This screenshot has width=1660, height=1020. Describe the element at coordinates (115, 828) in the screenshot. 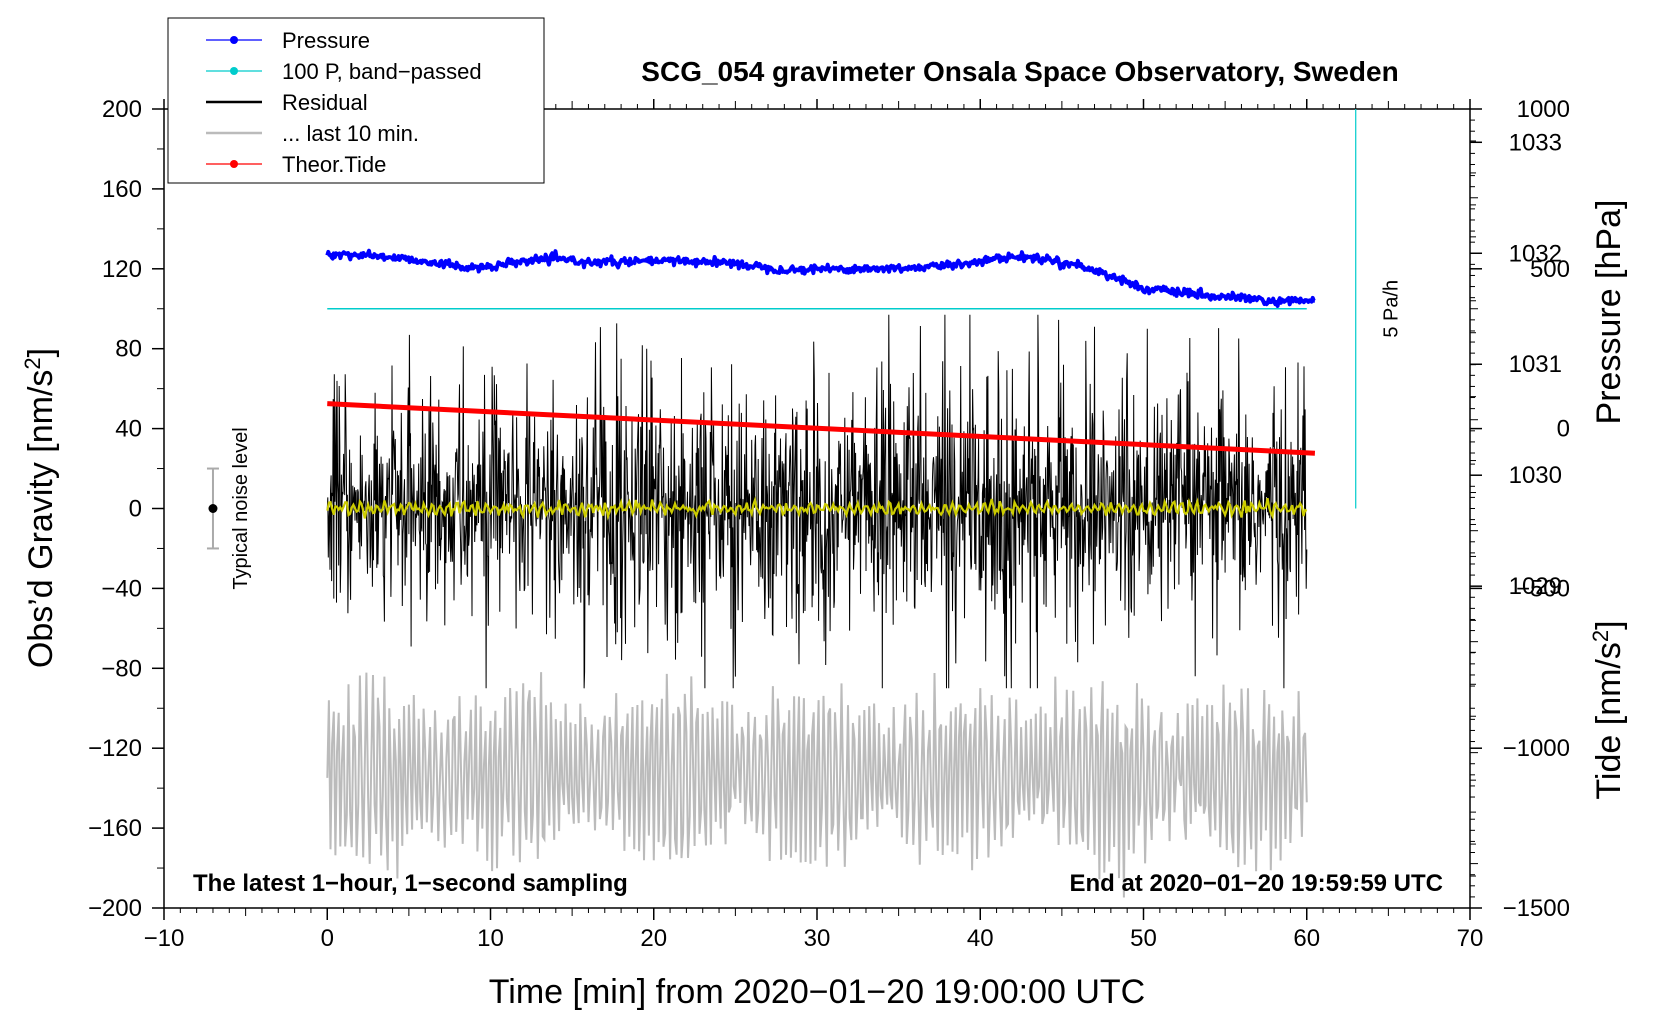

I see `y-tick-label: −160` at that location.